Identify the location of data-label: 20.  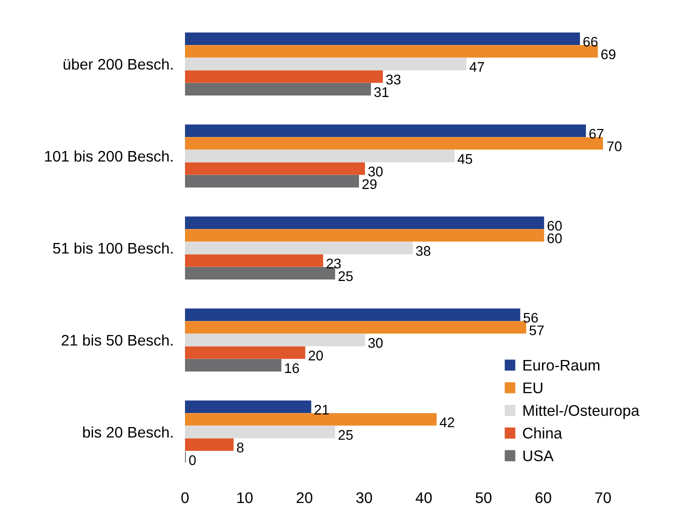
(315, 355).